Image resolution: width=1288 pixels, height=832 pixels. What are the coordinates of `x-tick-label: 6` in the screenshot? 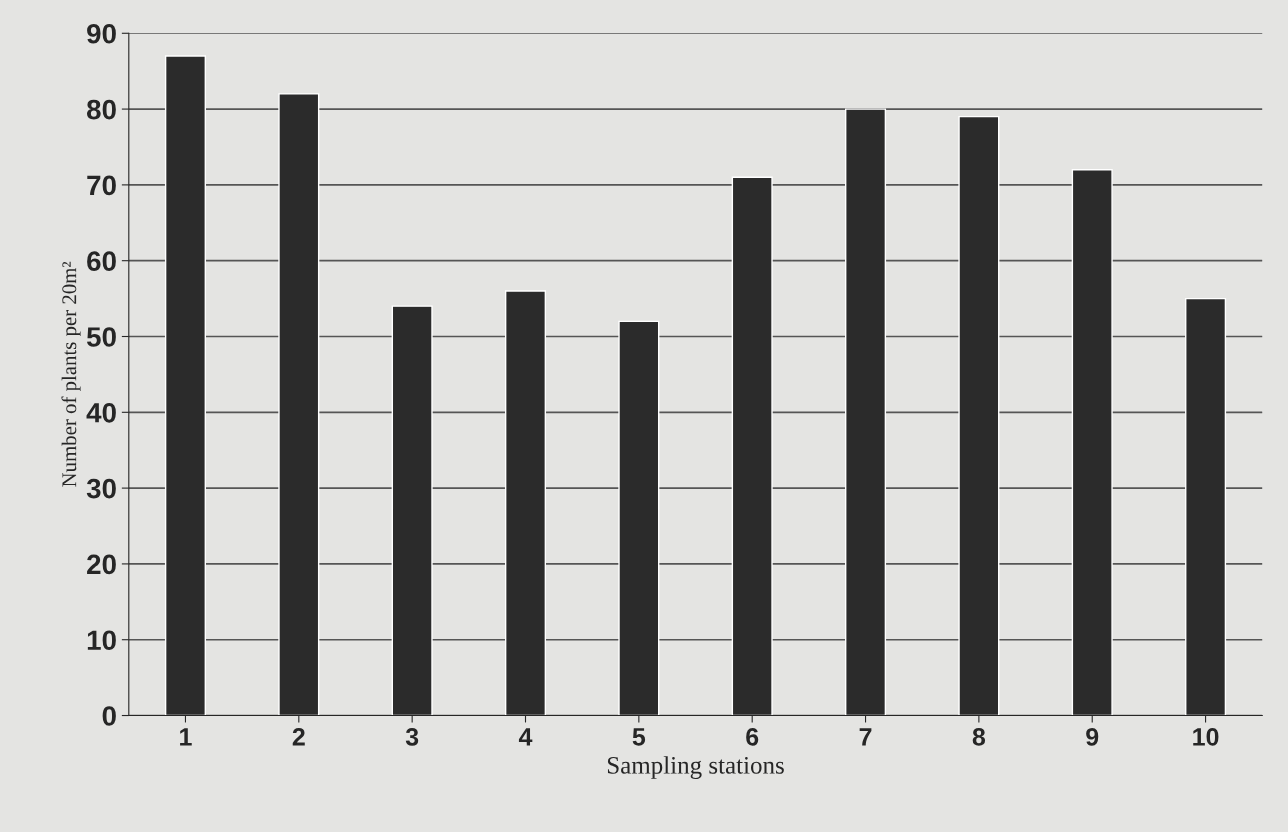 It's located at (752, 736).